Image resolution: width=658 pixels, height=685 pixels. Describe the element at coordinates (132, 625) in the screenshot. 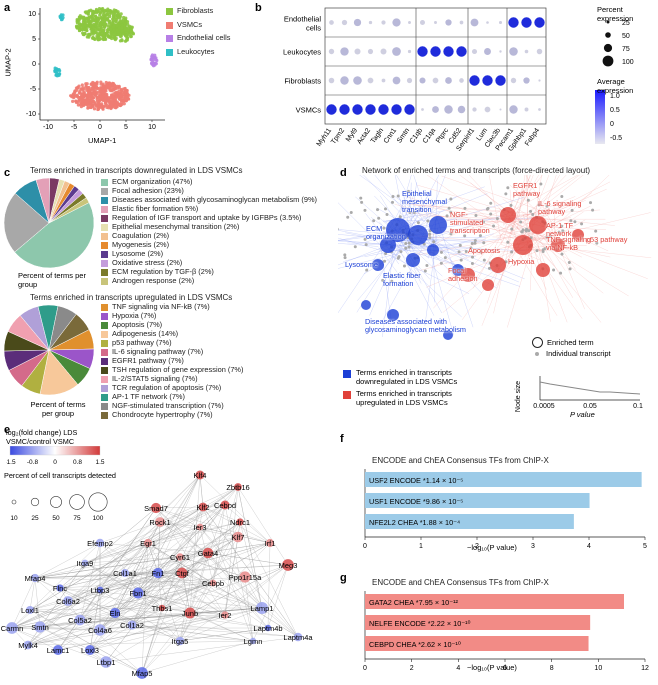

I see `gene-name: Col1a2` at that location.